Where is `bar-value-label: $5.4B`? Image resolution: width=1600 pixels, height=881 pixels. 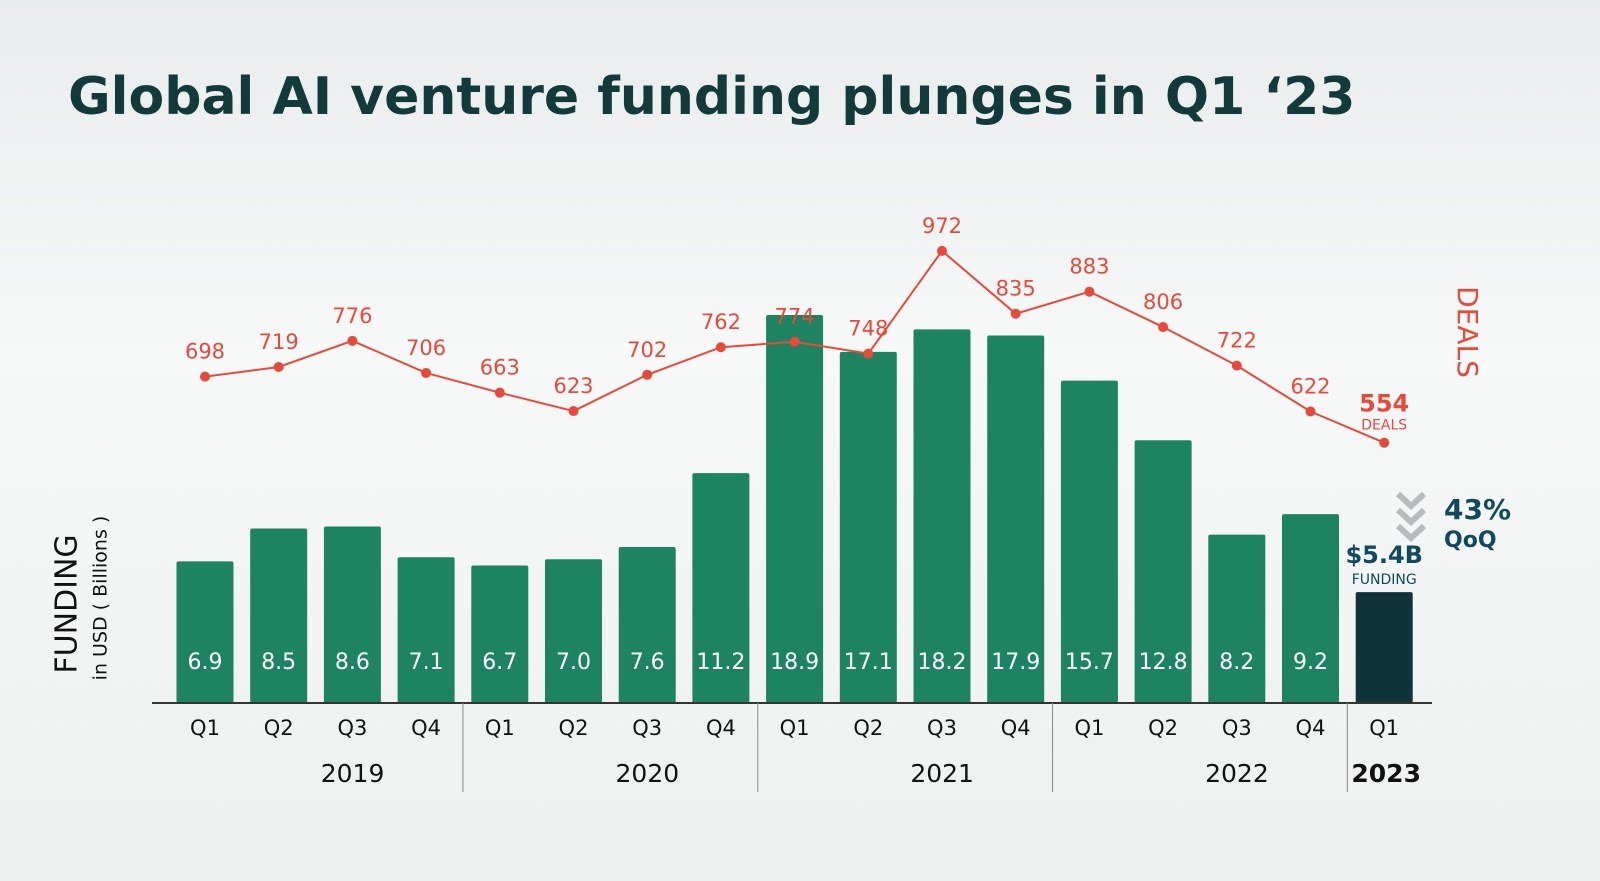
bar-value-label: $5.4B is located at coordinates (1384, 555).